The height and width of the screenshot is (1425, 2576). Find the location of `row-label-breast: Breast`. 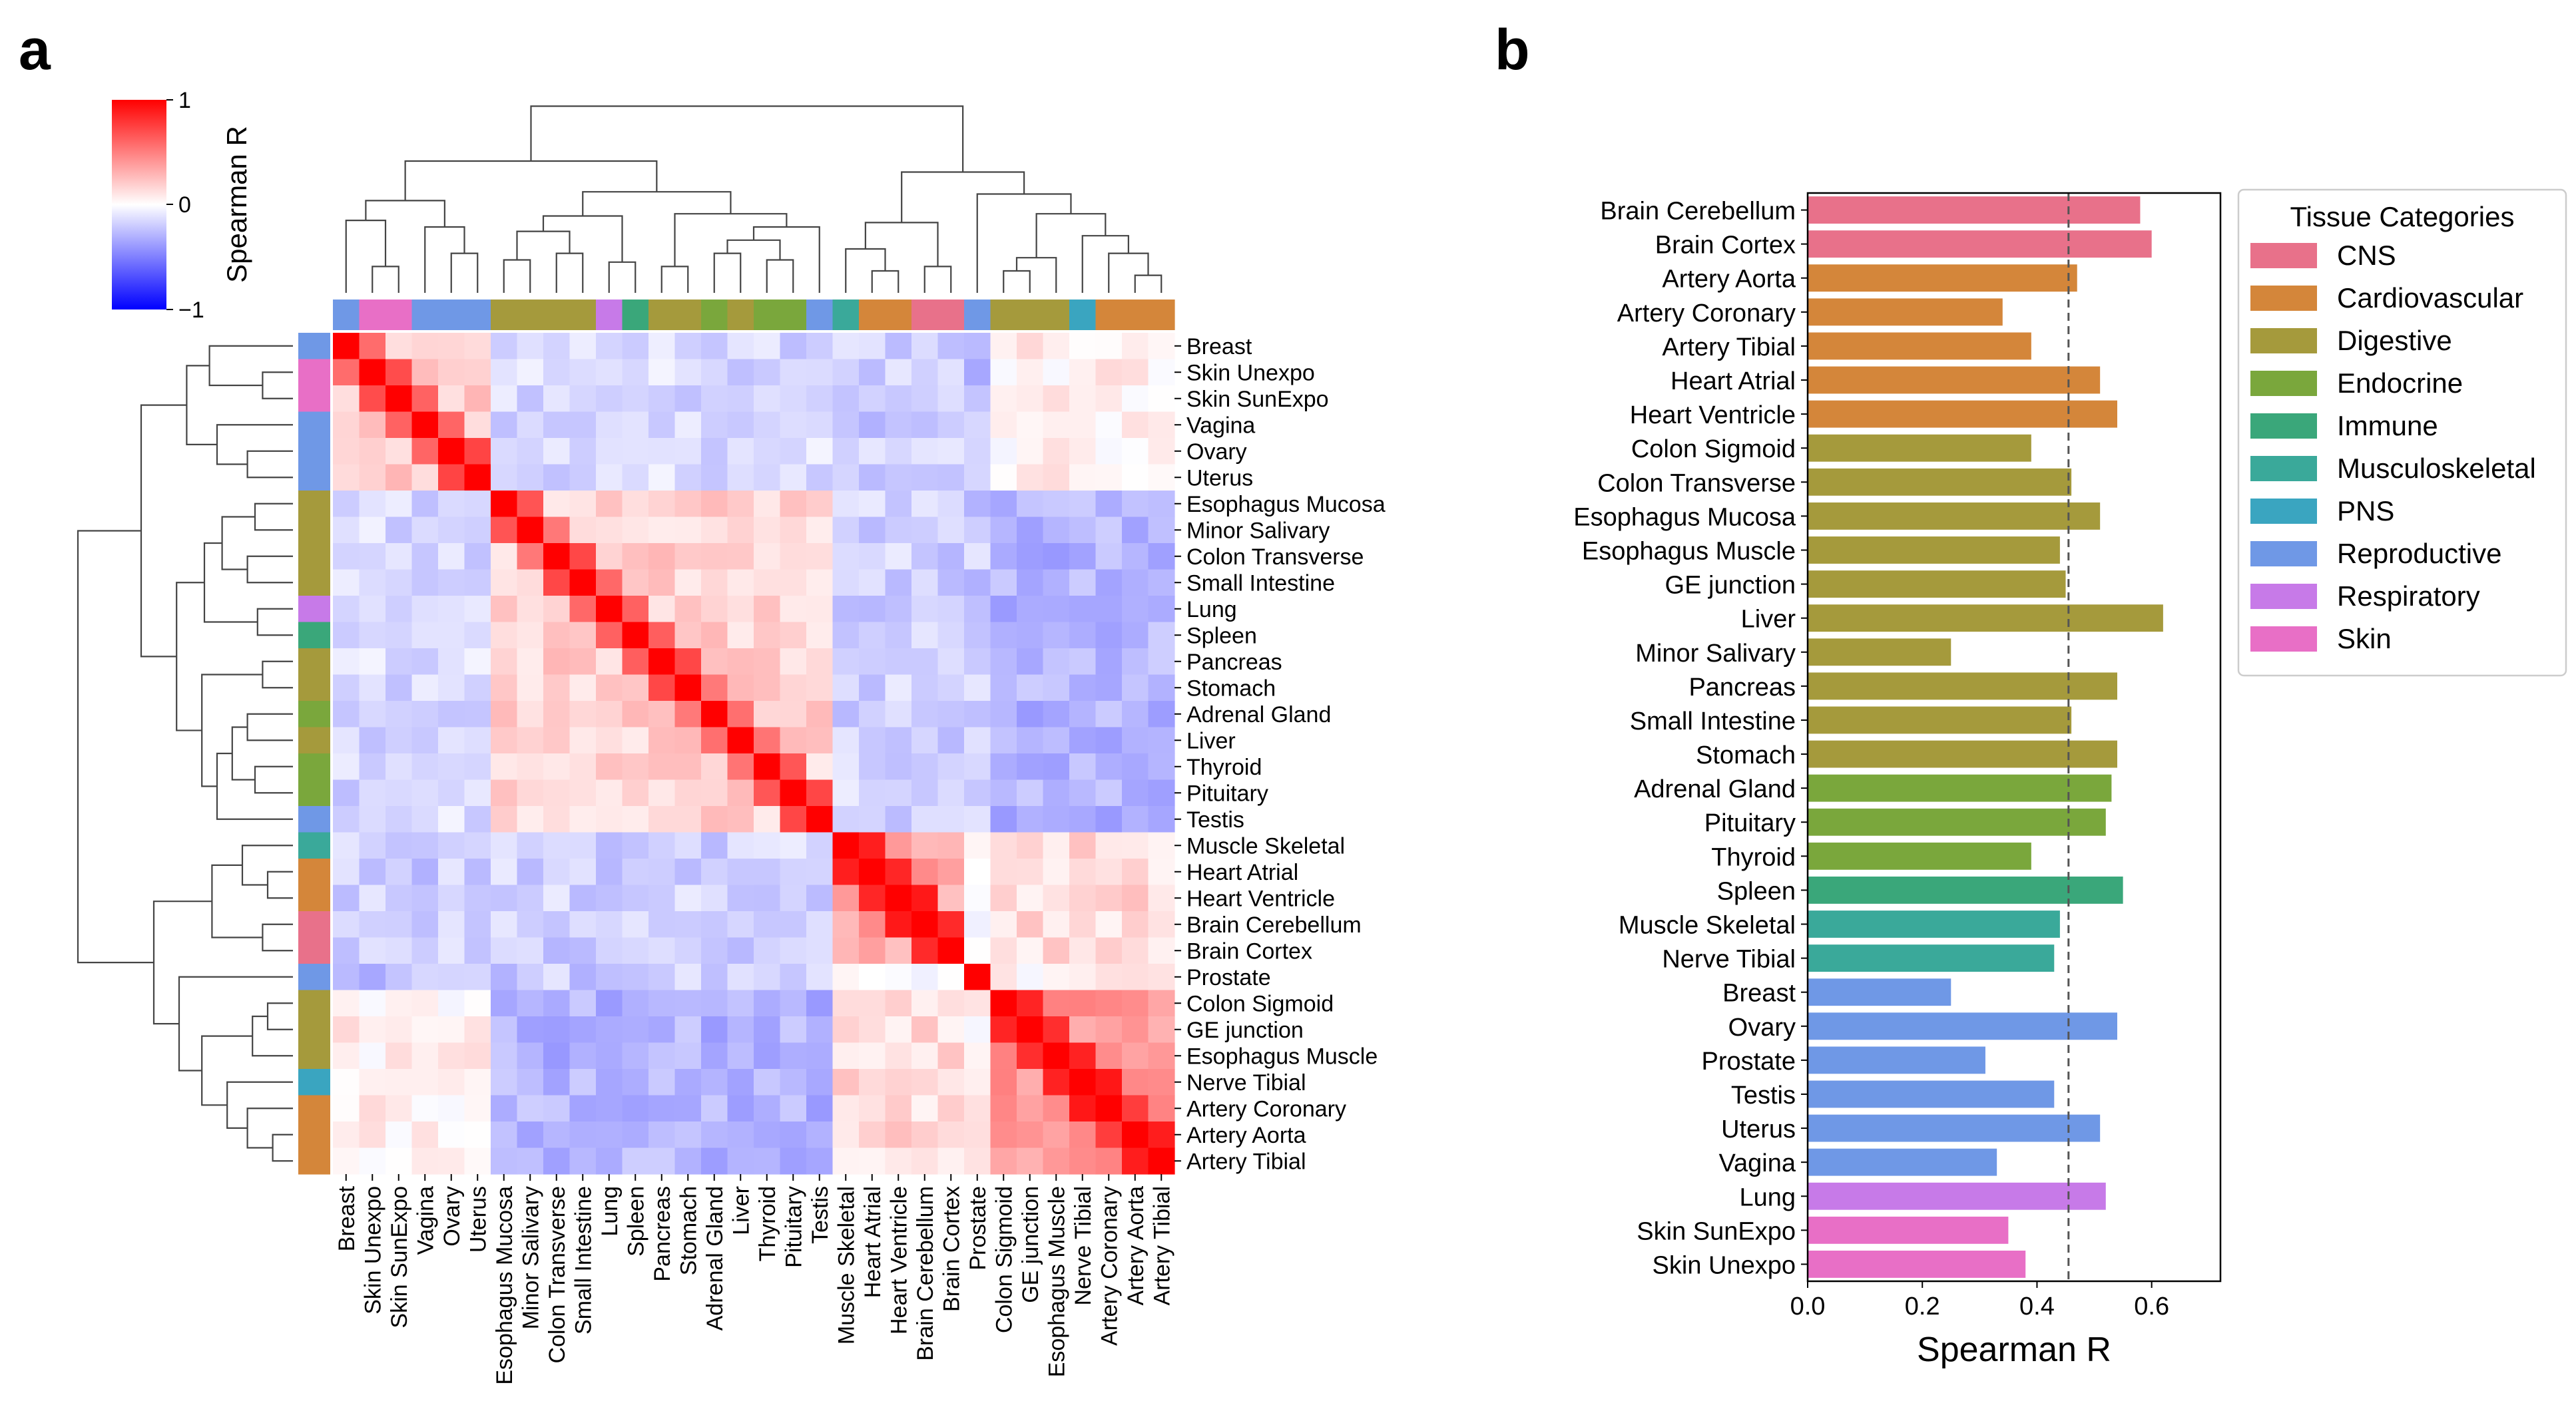

row-label-breast: Breast is located at coordinates (1219, 346).